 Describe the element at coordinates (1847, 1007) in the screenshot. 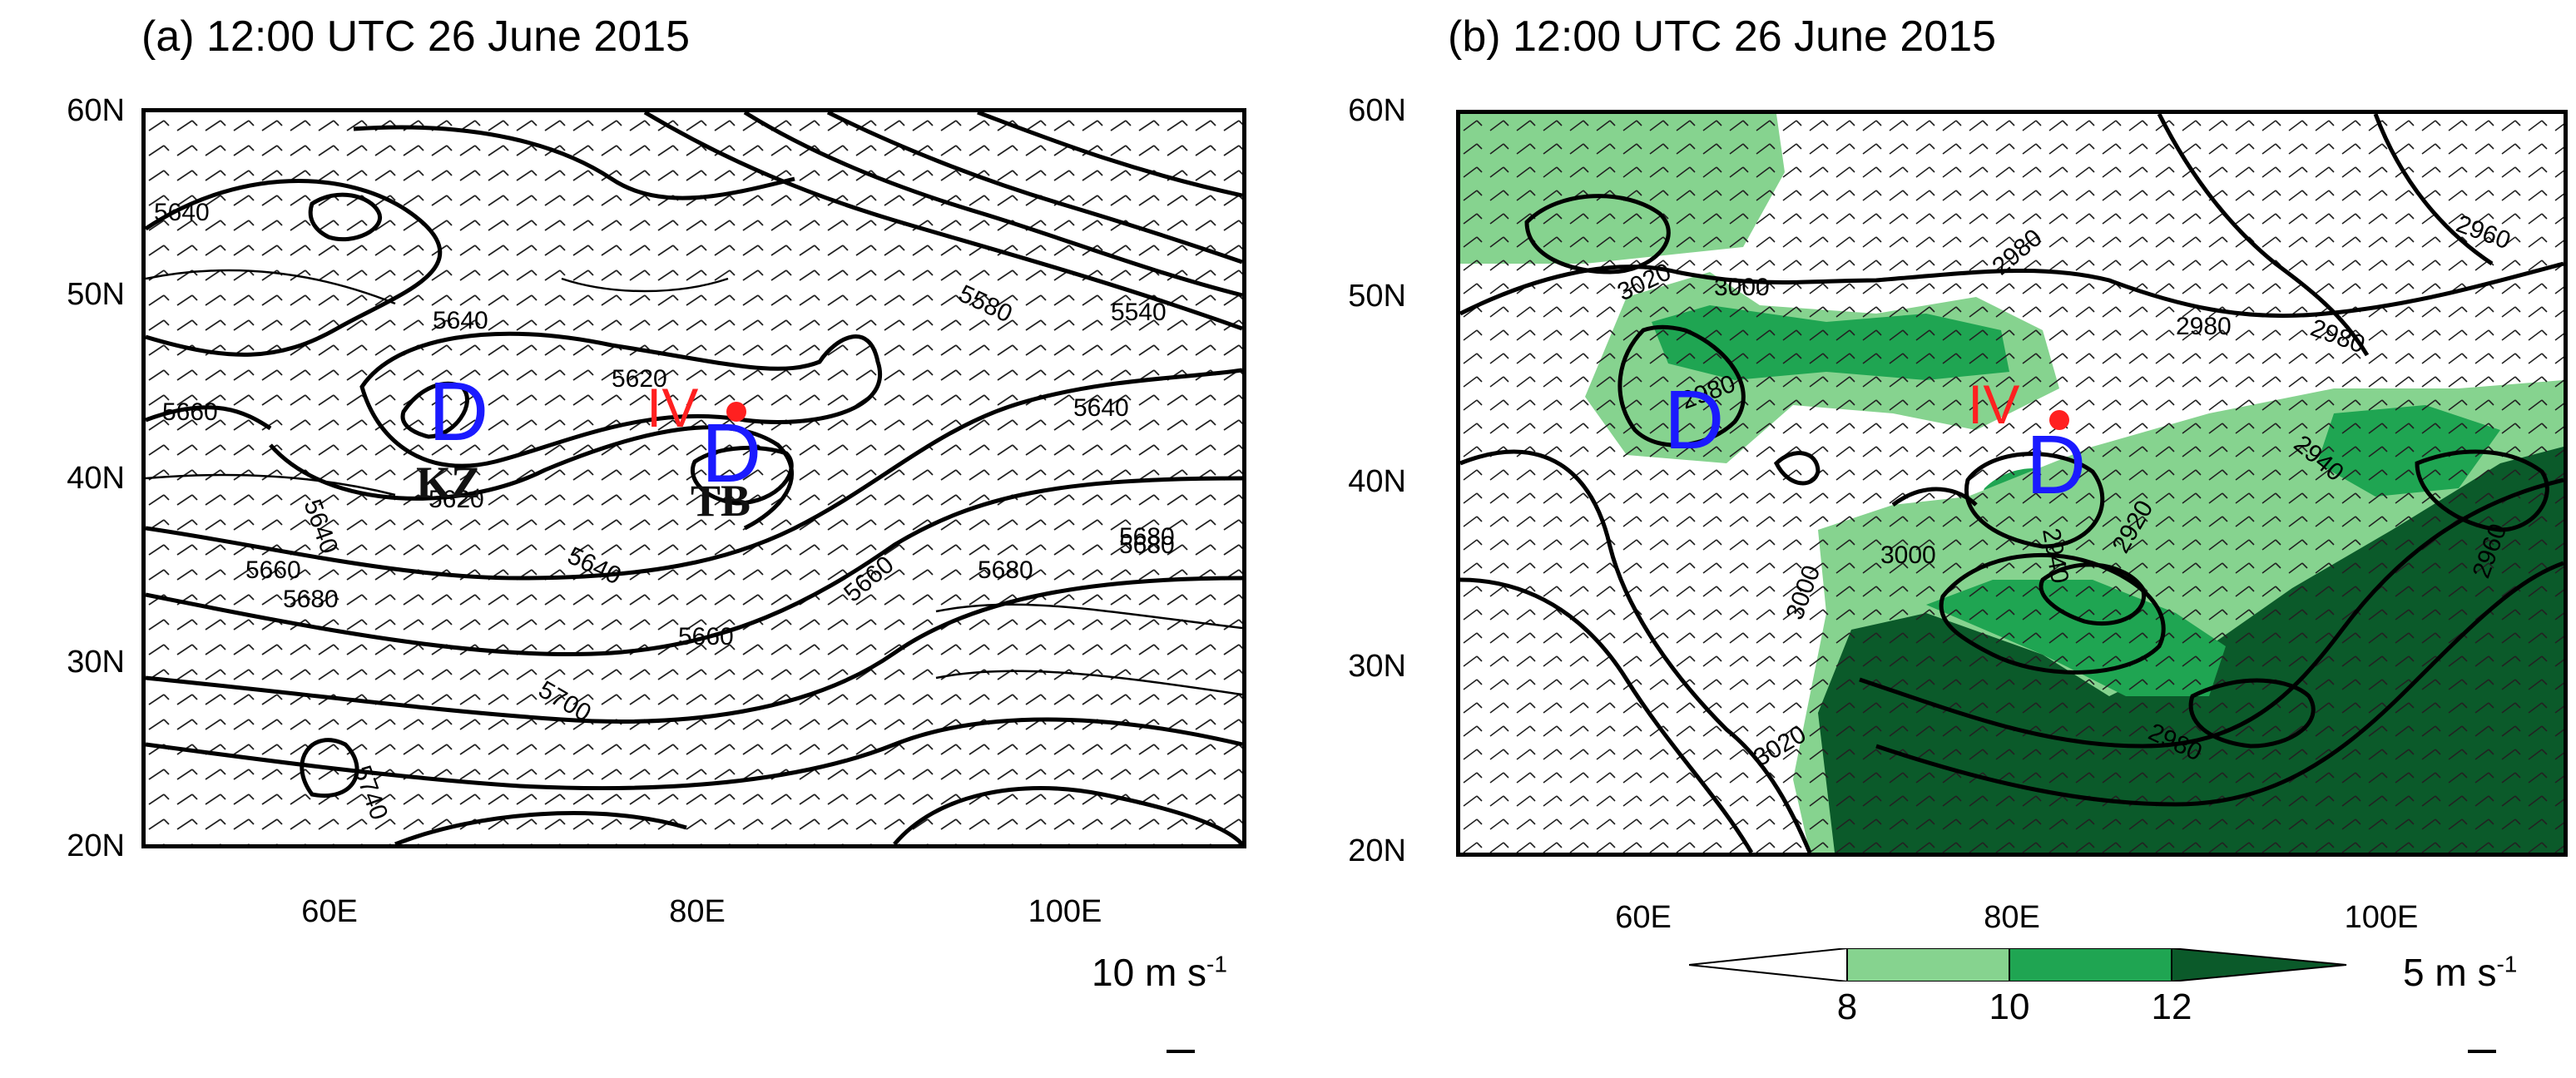

I see `colorbar-label-8: 8` at that location.